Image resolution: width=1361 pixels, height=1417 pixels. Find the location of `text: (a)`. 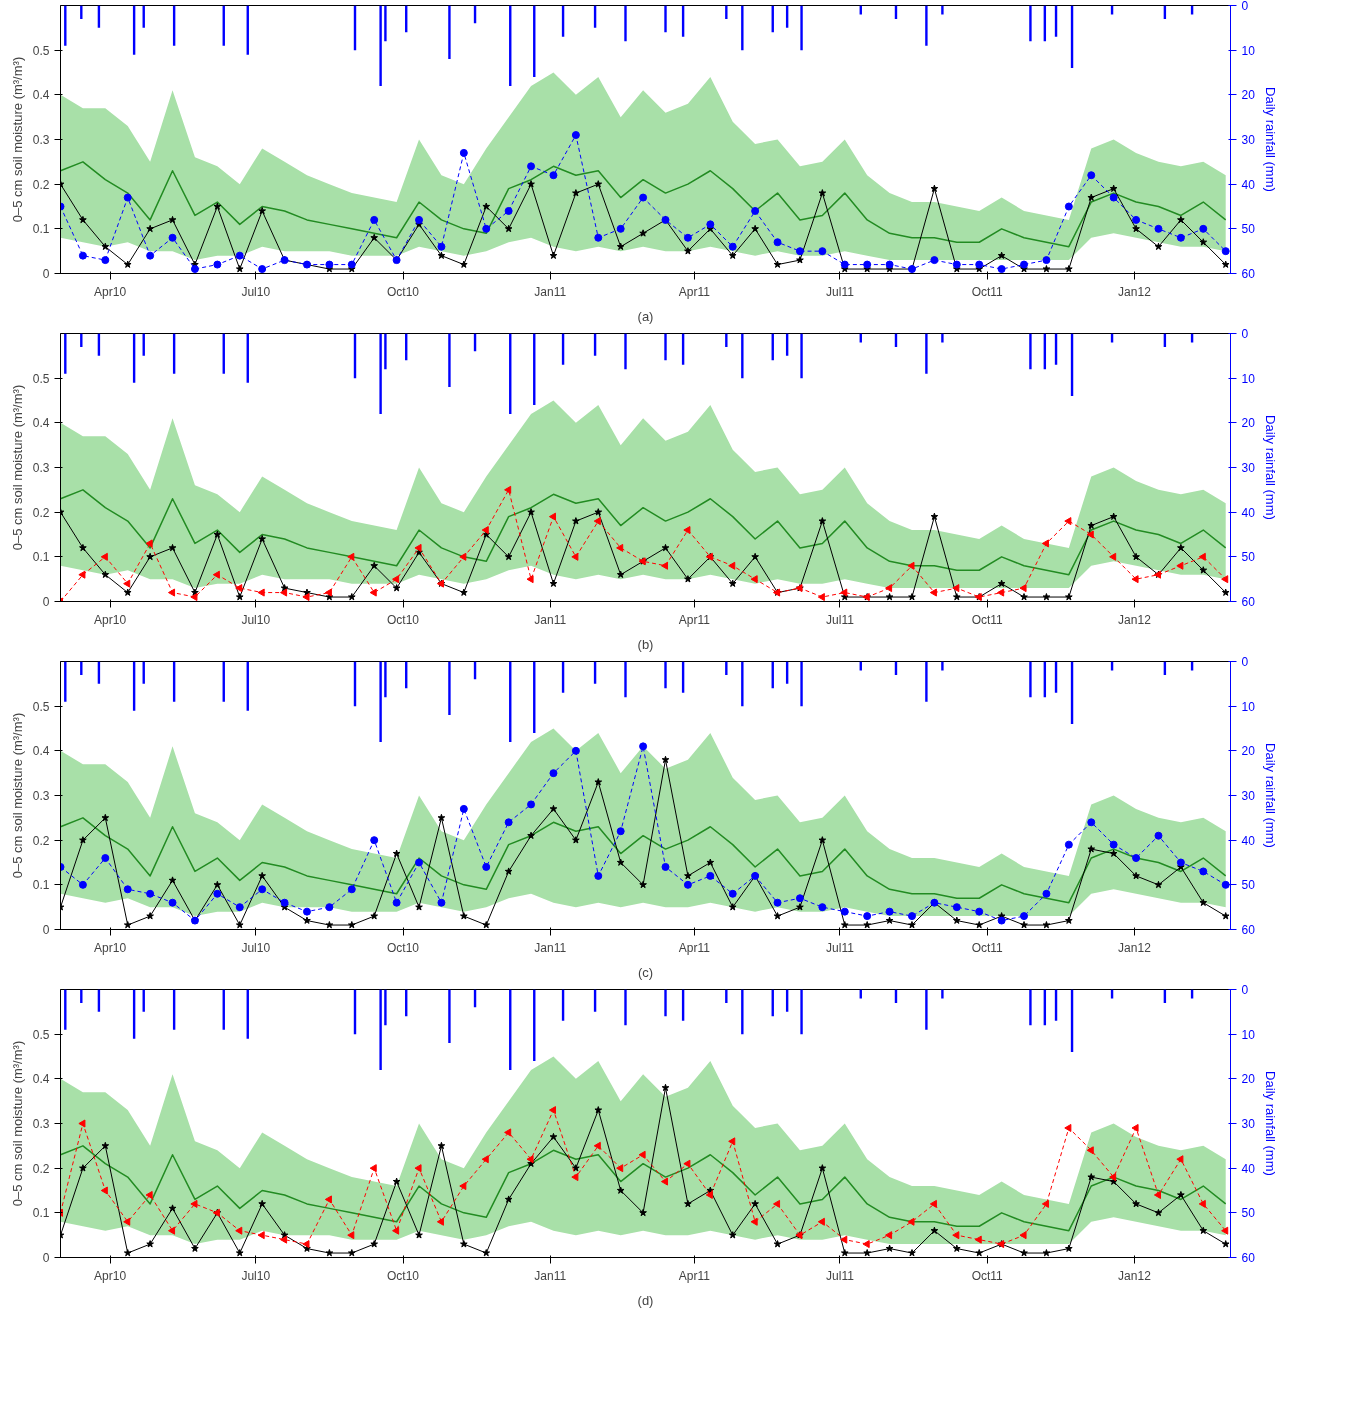

text: (a) is located at coordinates (645, 316).